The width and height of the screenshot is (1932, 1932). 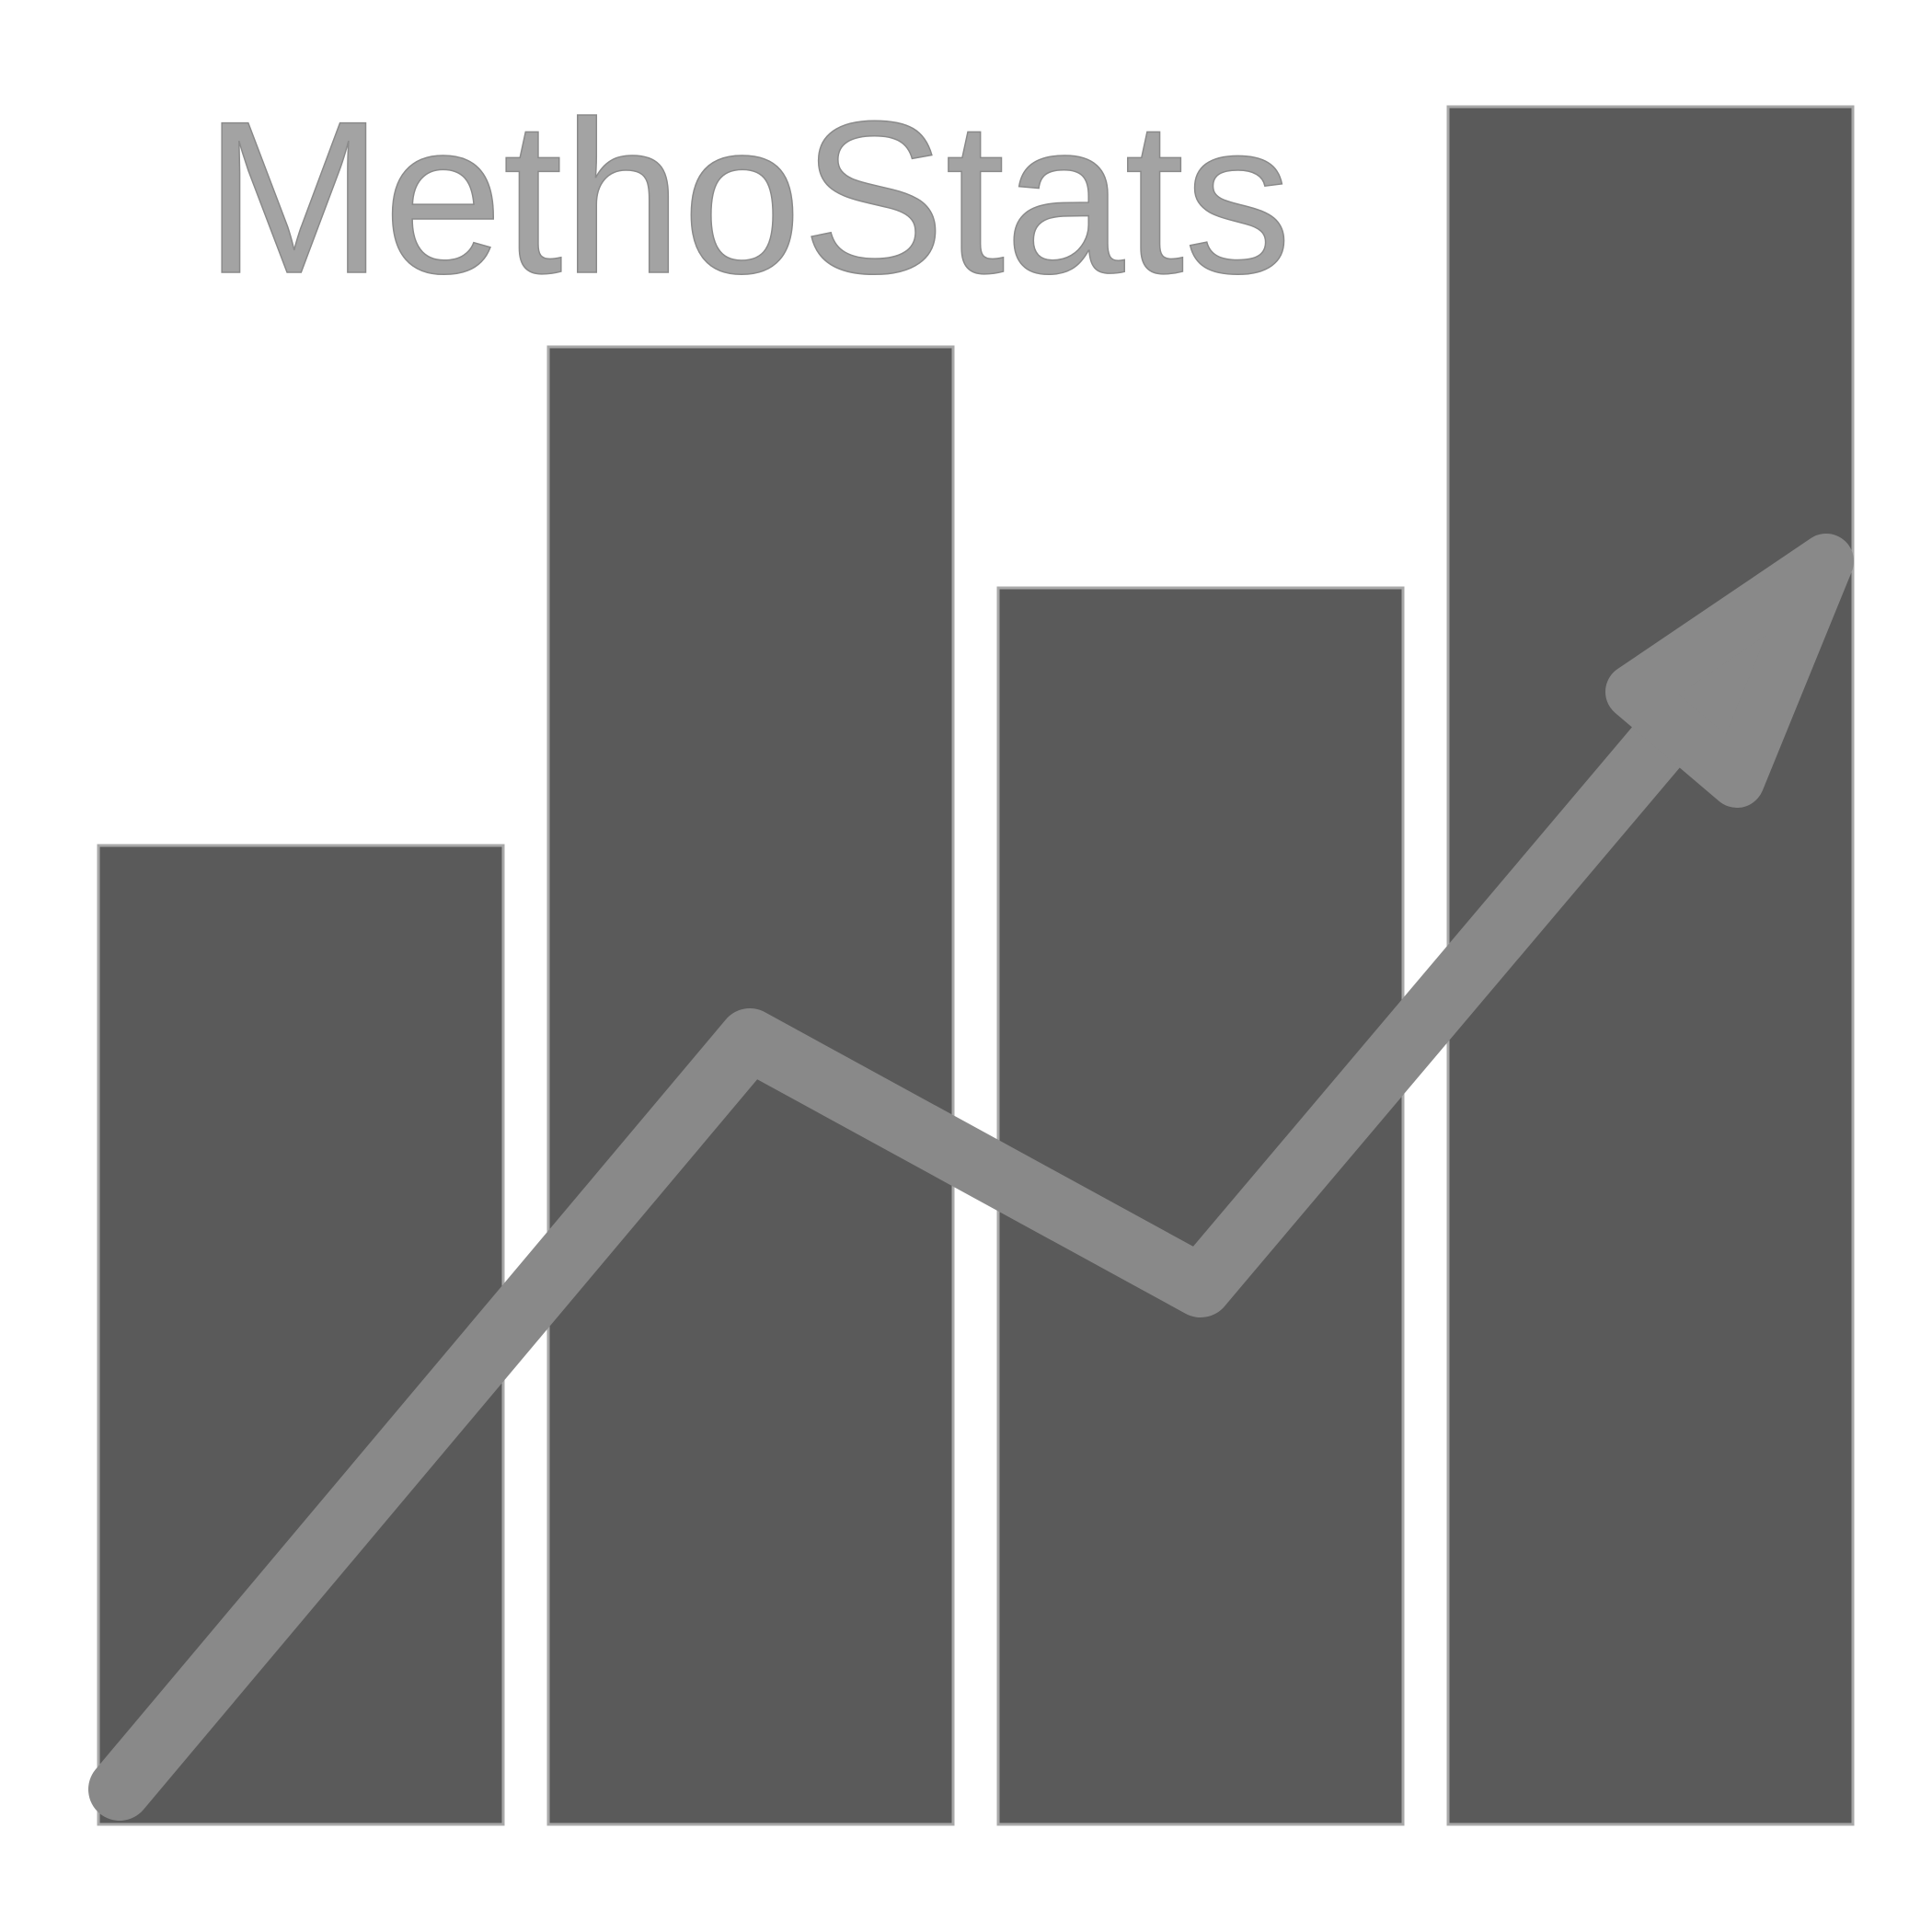 What do you see at coordinates (1729, 671) in the screenshot?
I see `arrow-head` at bounding box center [1729, 671].